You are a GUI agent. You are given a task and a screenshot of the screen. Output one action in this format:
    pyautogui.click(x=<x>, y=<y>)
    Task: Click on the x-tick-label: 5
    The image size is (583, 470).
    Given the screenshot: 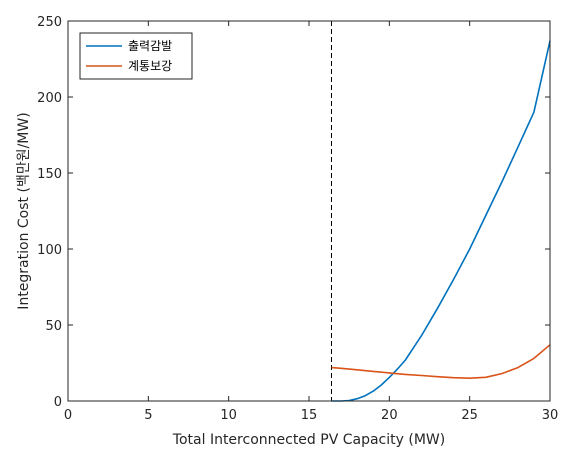 What is the action you would take?
    pyautogui.click(x=148, y=415)
    